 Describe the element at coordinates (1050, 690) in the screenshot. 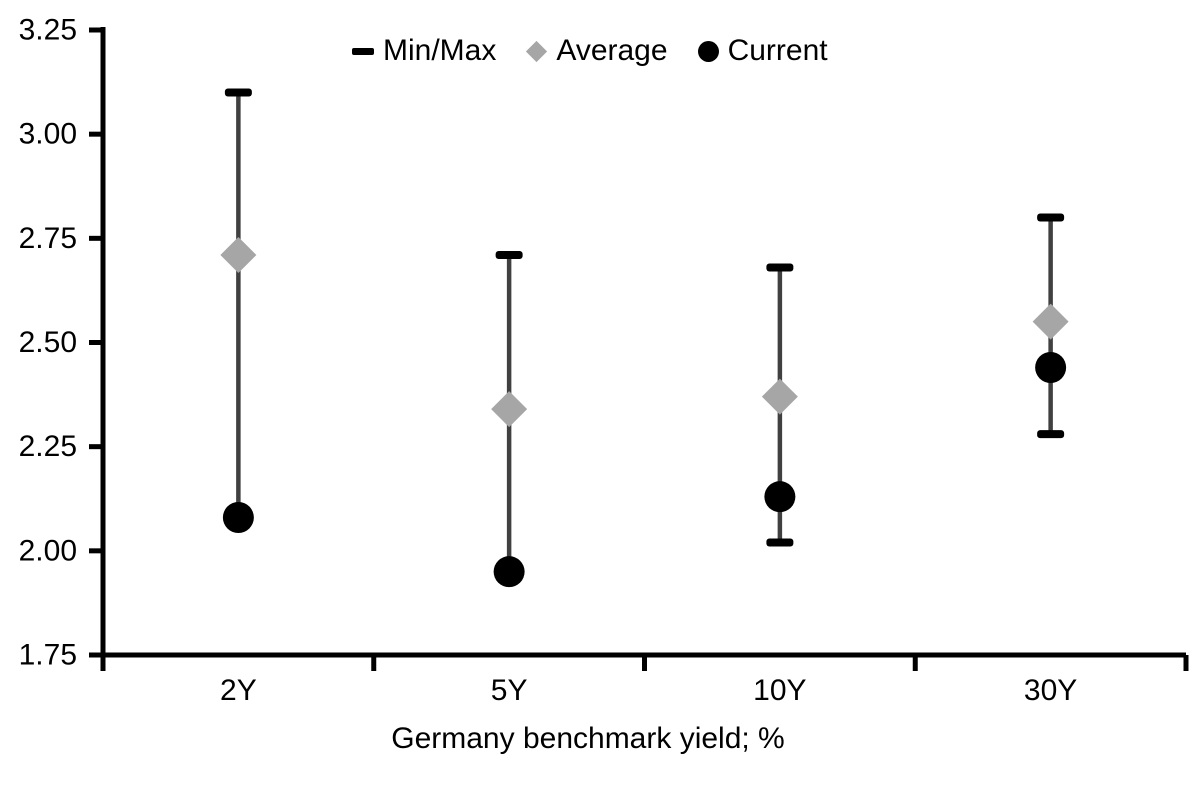

I see `x-category-label-30y: 30Y` at that location.